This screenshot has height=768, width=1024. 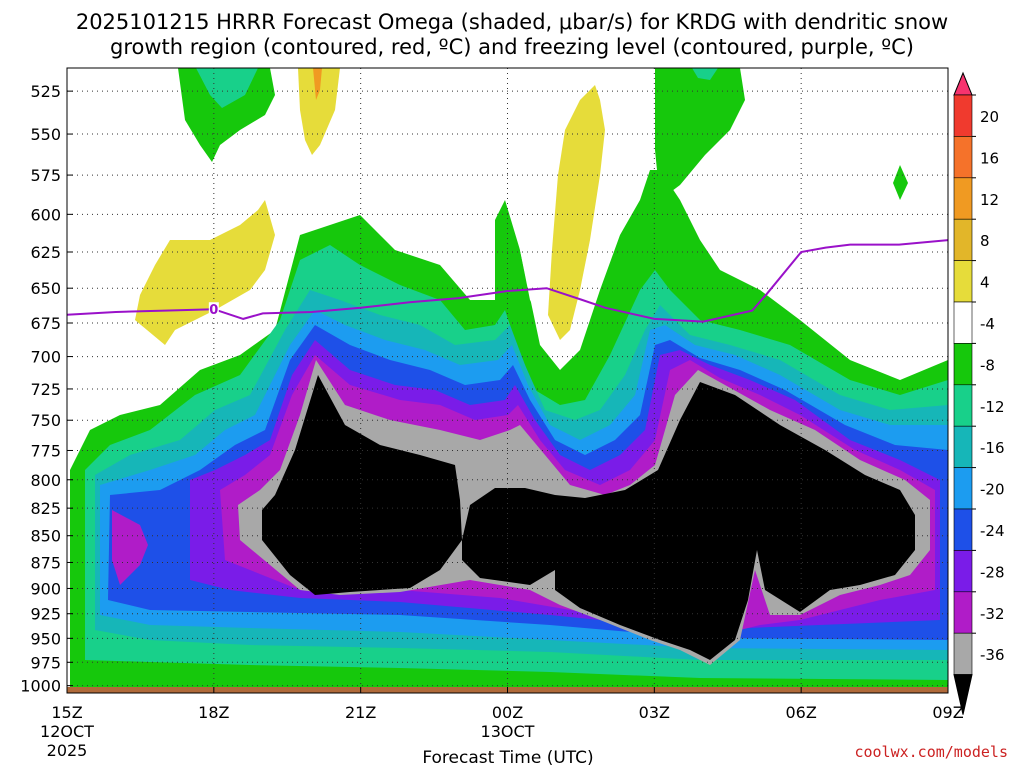 I want to click on omega-fill-yellow-upper, so click(x=576, y=212).